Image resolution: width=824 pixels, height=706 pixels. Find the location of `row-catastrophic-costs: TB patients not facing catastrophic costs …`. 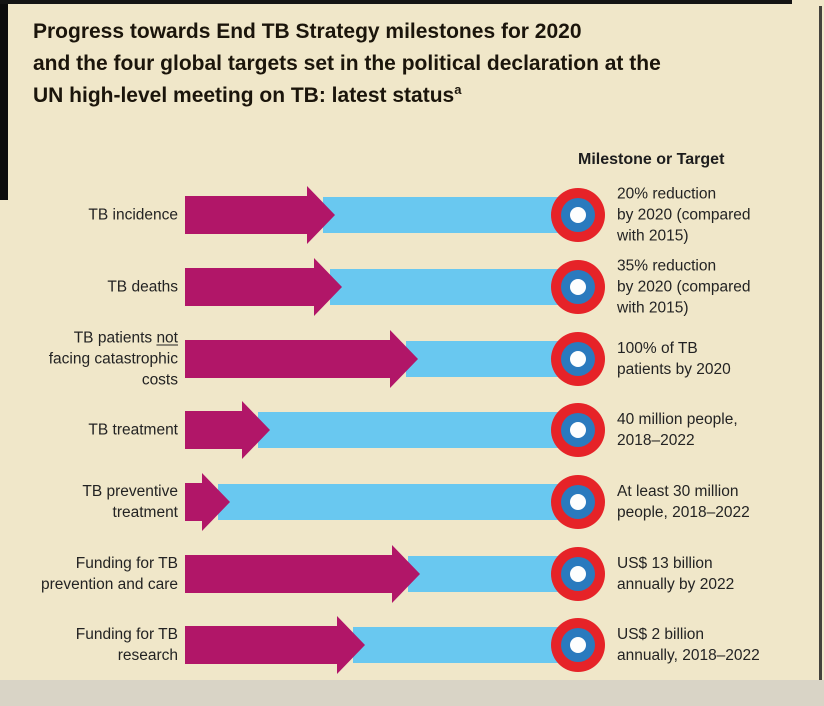

row-catastrophic-costs: TB patients not facing catastrophic costs … is located at coordinates (412, 359).